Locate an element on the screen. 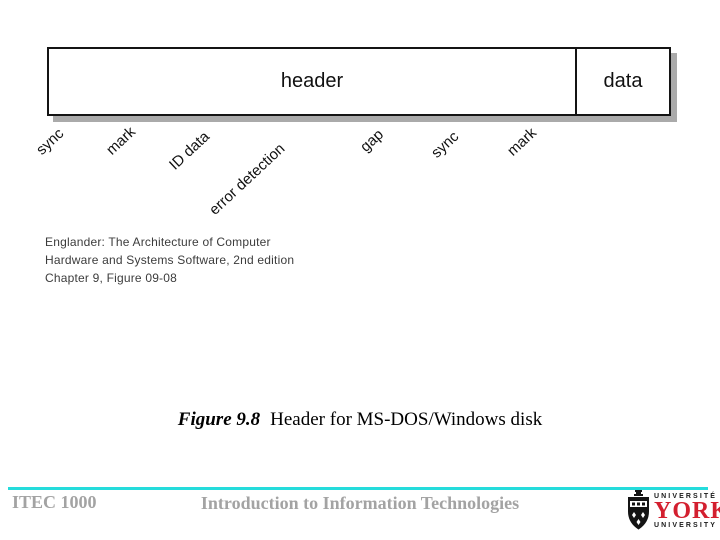  york-logo-text: UNIVERSITÉ YORK UNIVERSITY is located at coordinates (687, 511).